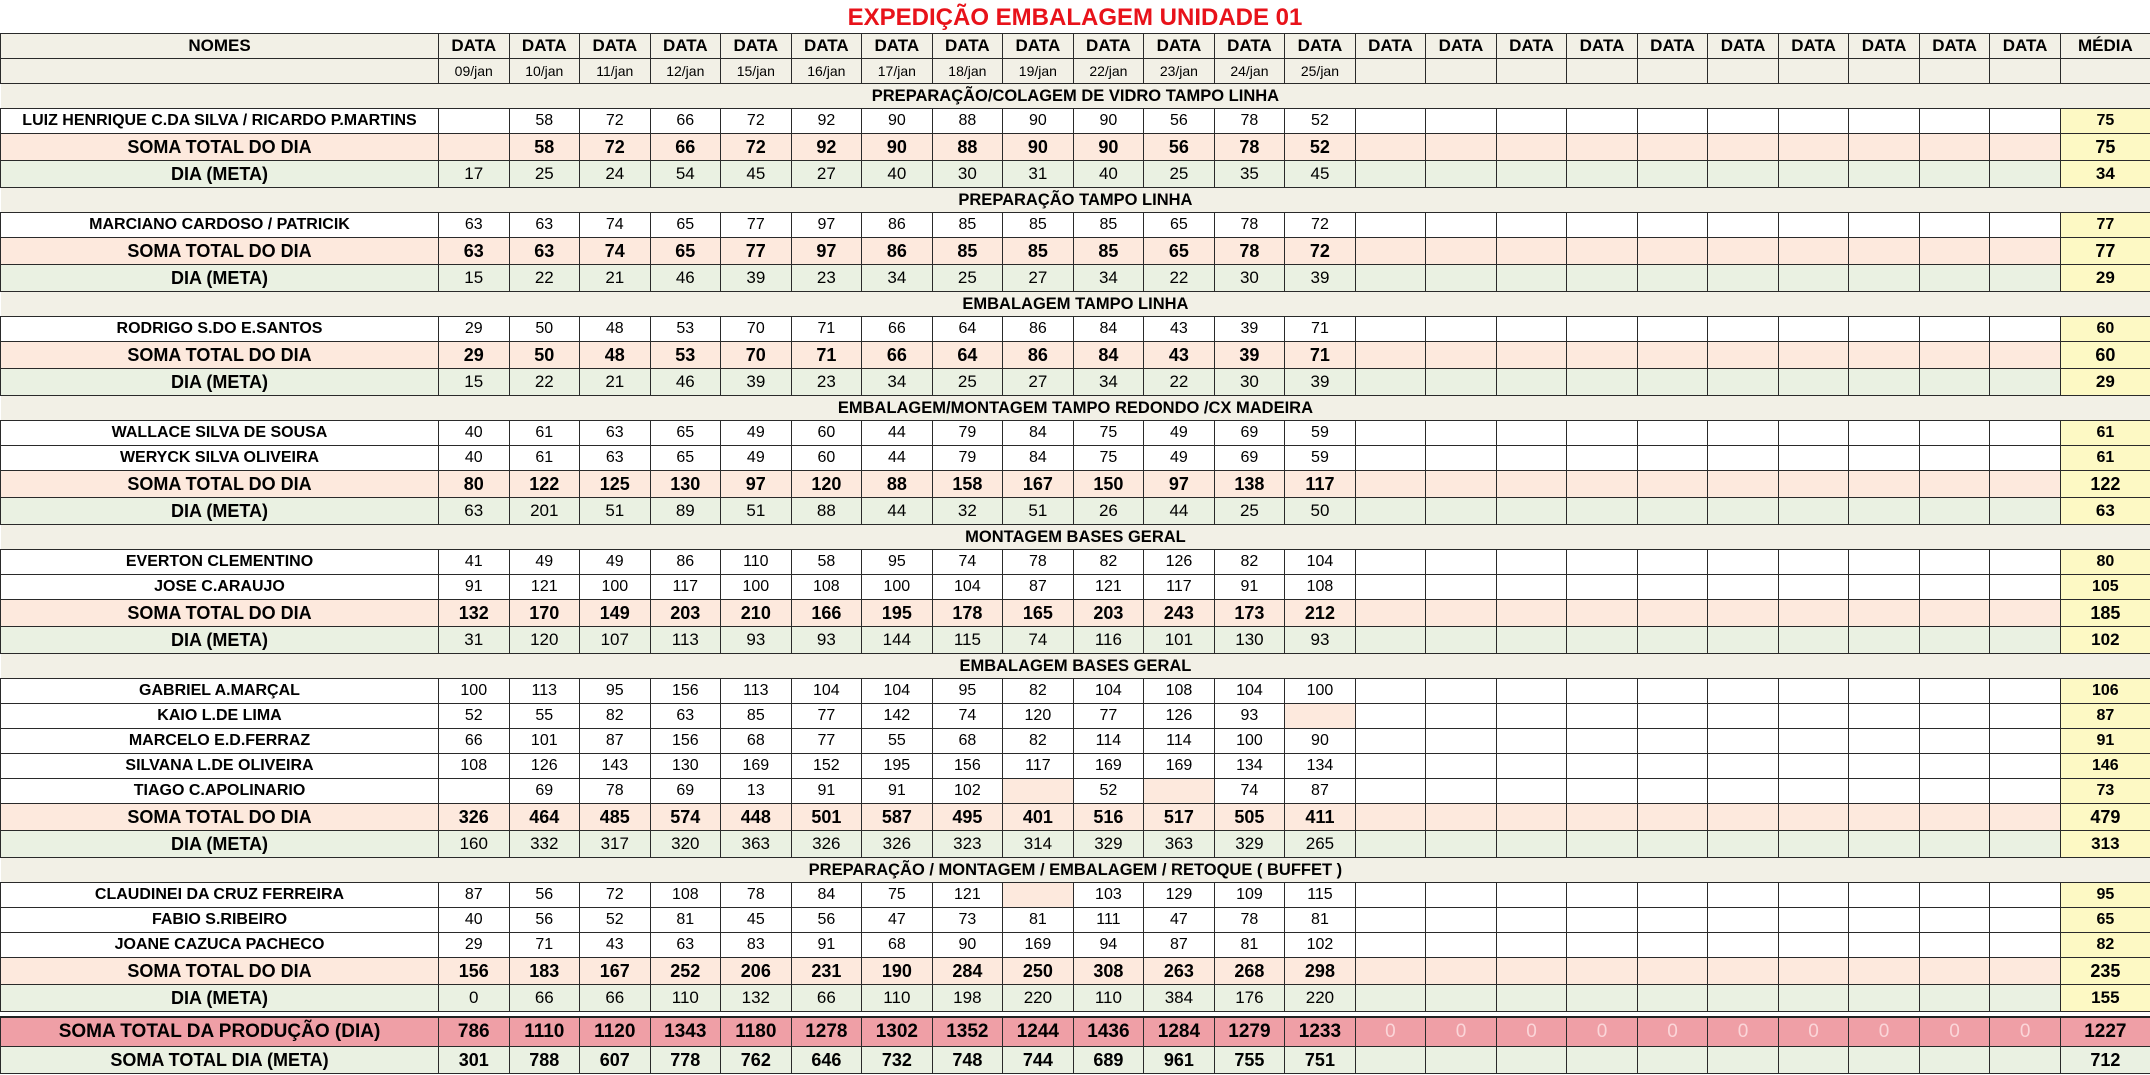 This screenshot has height=1075, width=2150. Describe the element at coordinates (685, 1031) in the screenshot. I see `grand-total-cell: 1343` at that location.